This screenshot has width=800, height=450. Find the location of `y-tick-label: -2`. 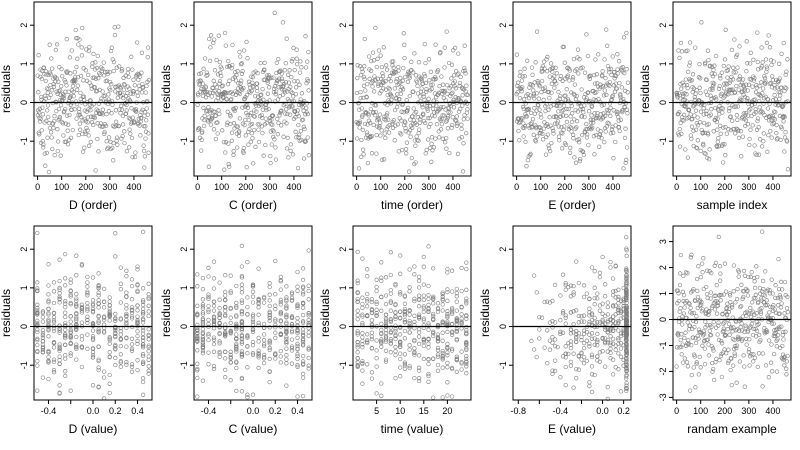

y-tick-label: -2 is located at coordinates (663, 371).